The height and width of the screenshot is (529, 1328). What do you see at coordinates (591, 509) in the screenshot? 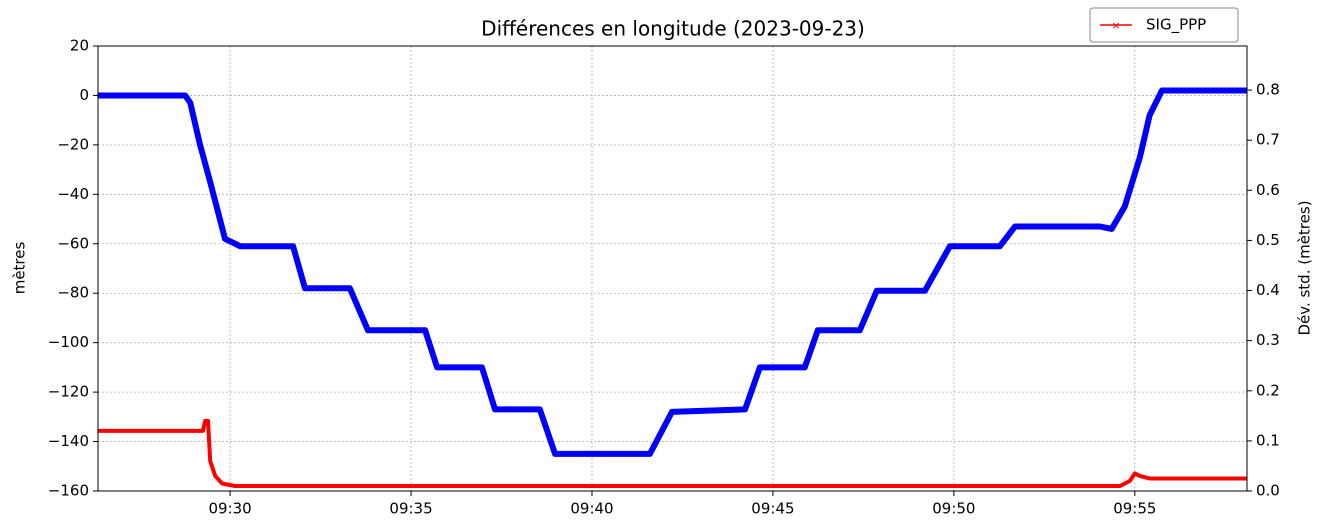
I see `x-tick-label: 09:40` at bounding box center [591, 509].